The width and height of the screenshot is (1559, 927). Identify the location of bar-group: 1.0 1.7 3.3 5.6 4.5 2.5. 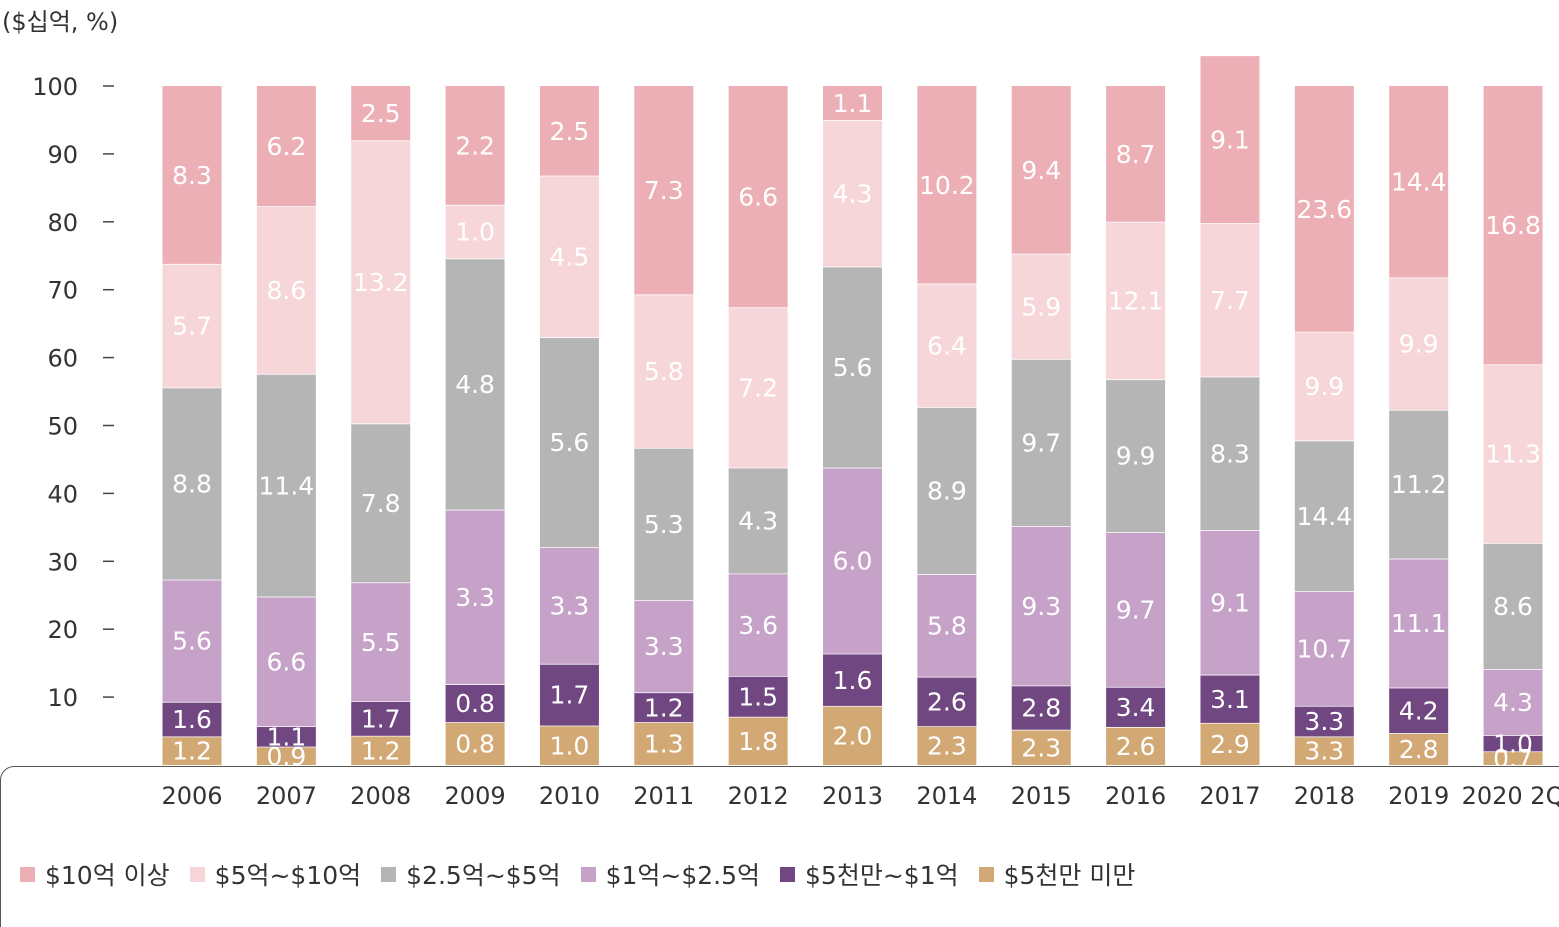
(569, 425).